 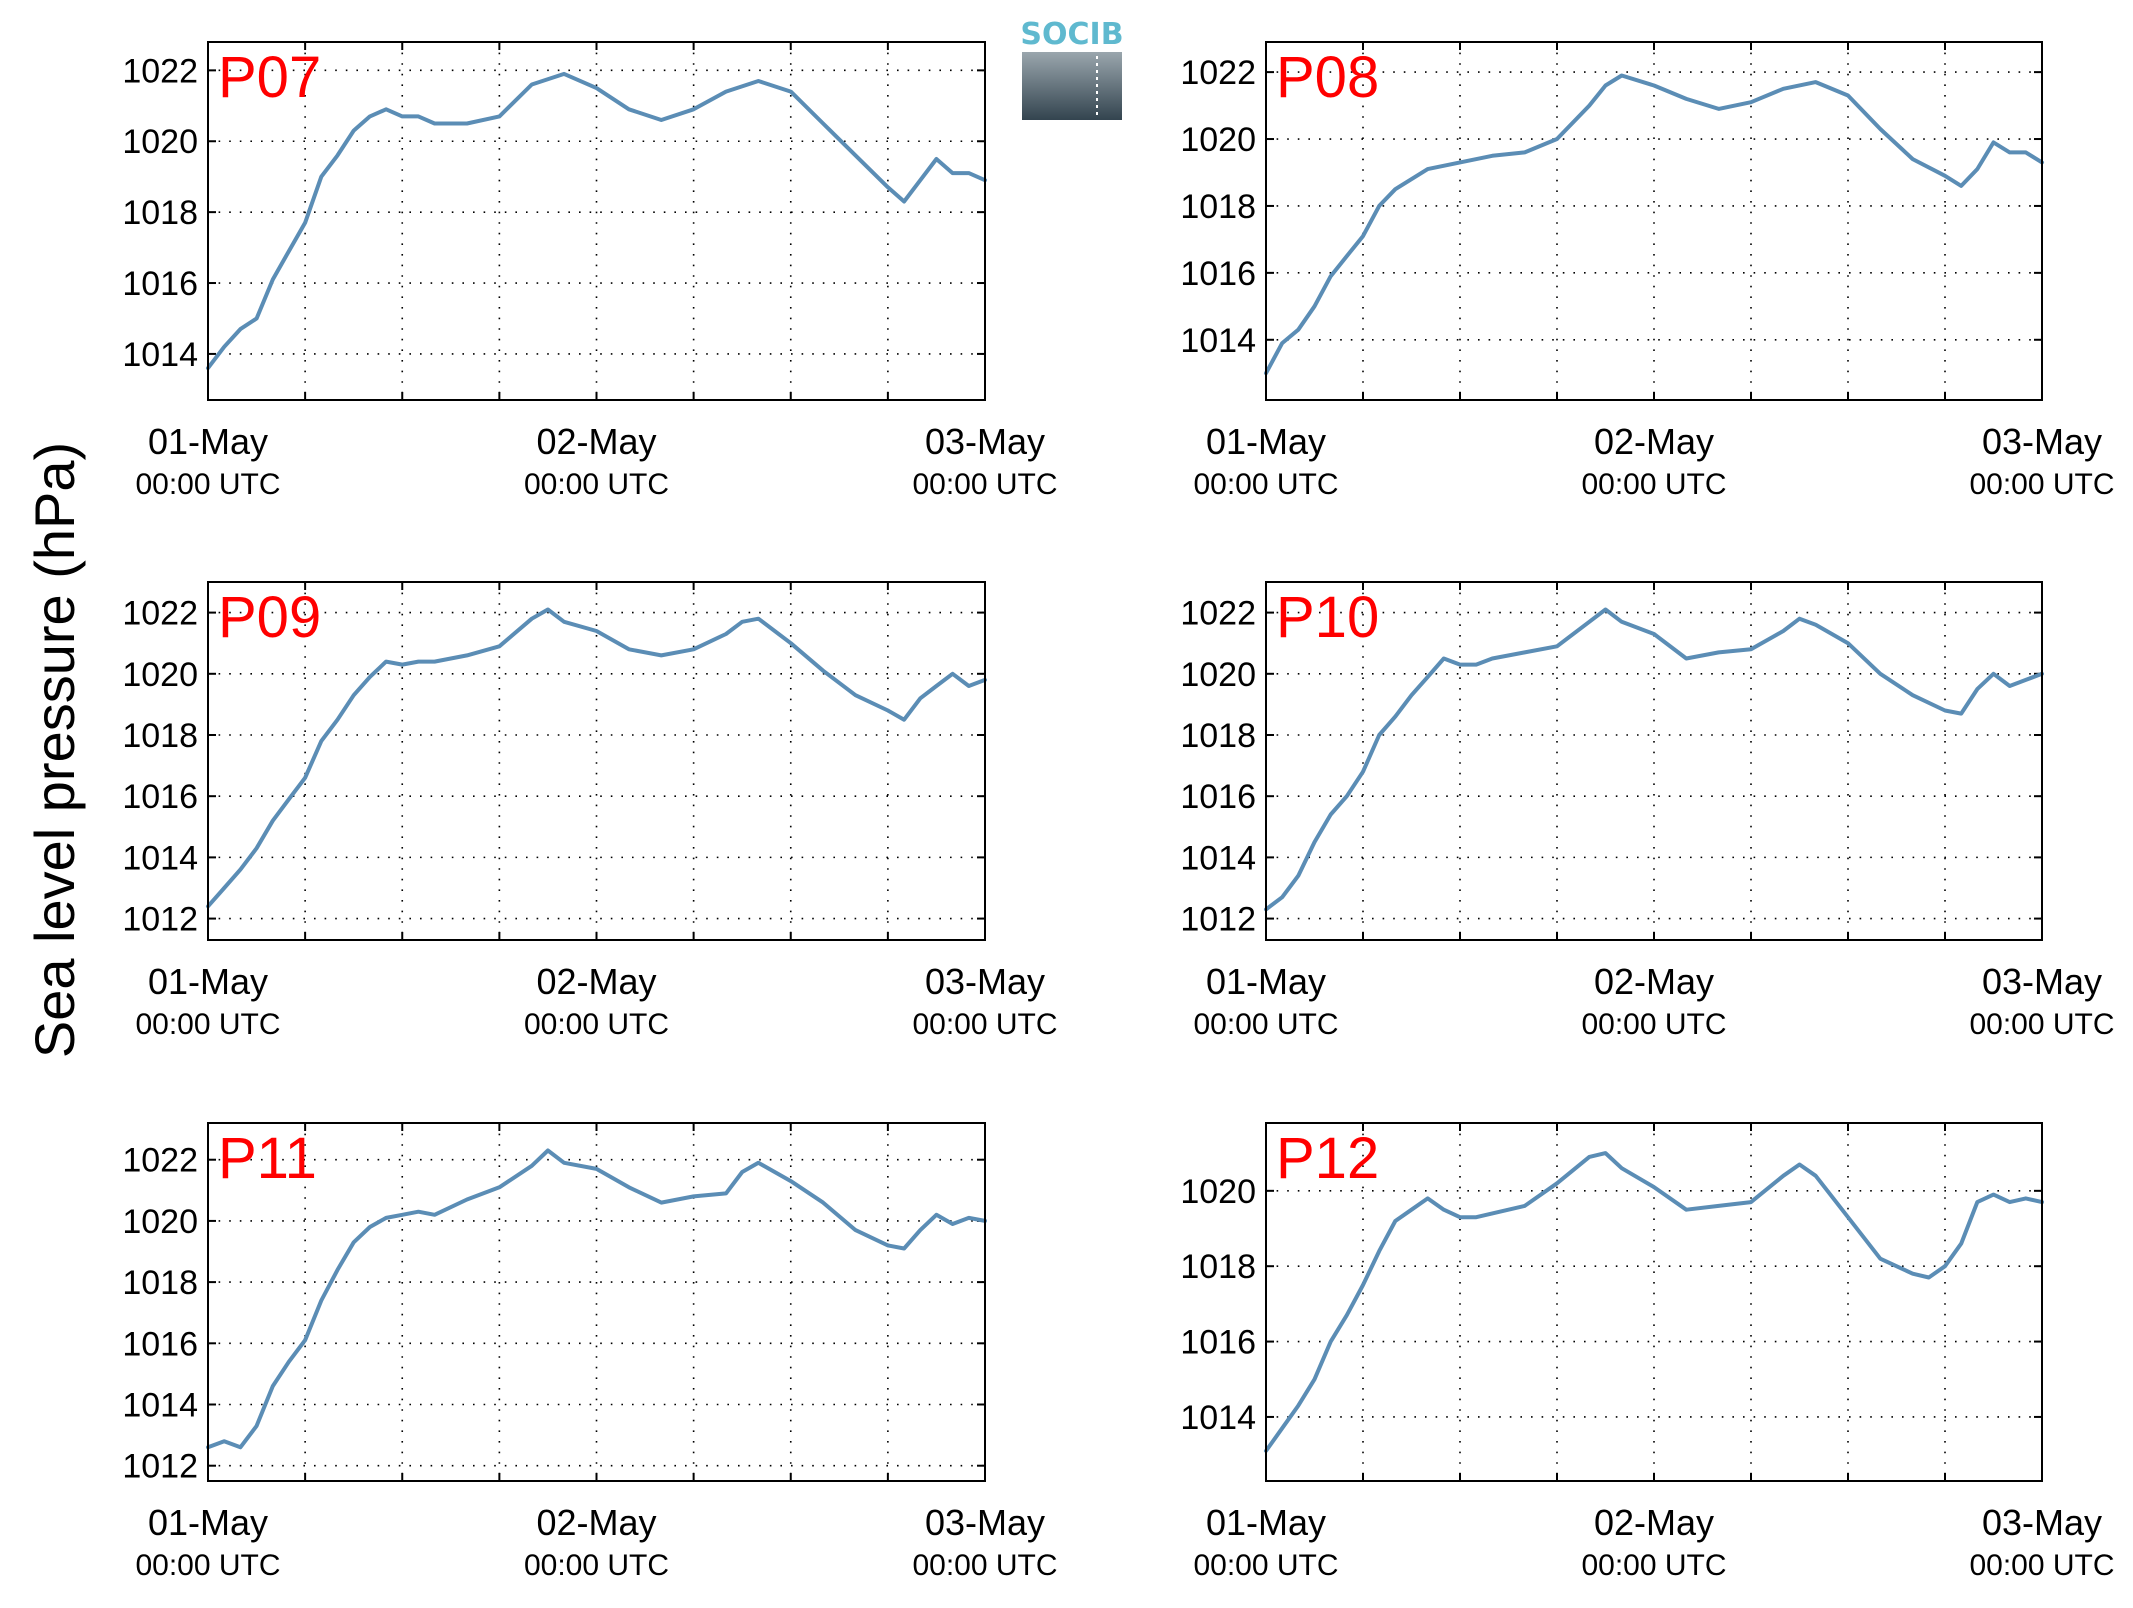 What do you see at coordinates (1327, 617) in the screenshot?
I see `panel-label: P10` at bounding box center [1327, 617].